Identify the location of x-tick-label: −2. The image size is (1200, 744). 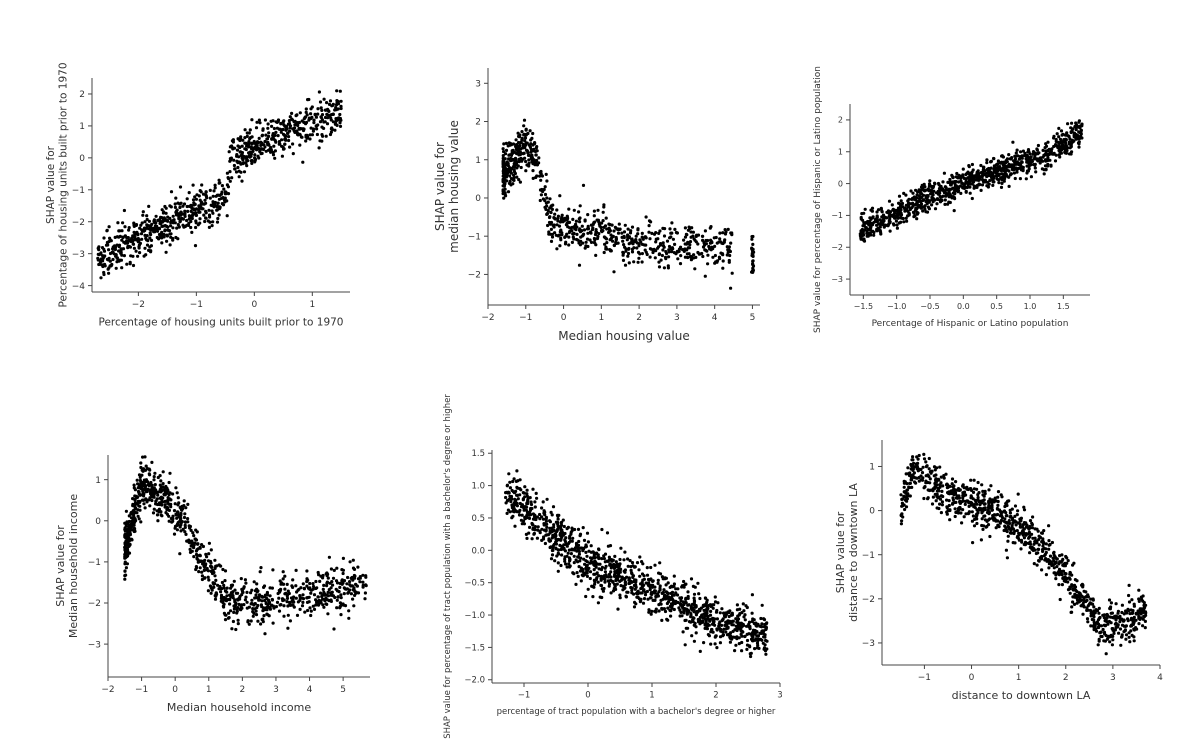
(138, 305).